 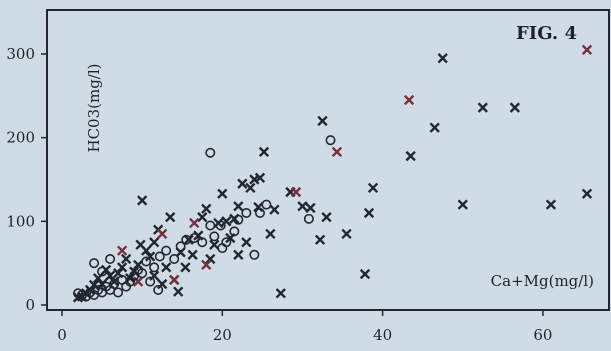 What do you see at coordinates (20, 138) in the screenshot?
I see `y-tick-label: 200` at bounding box center [20, 138].